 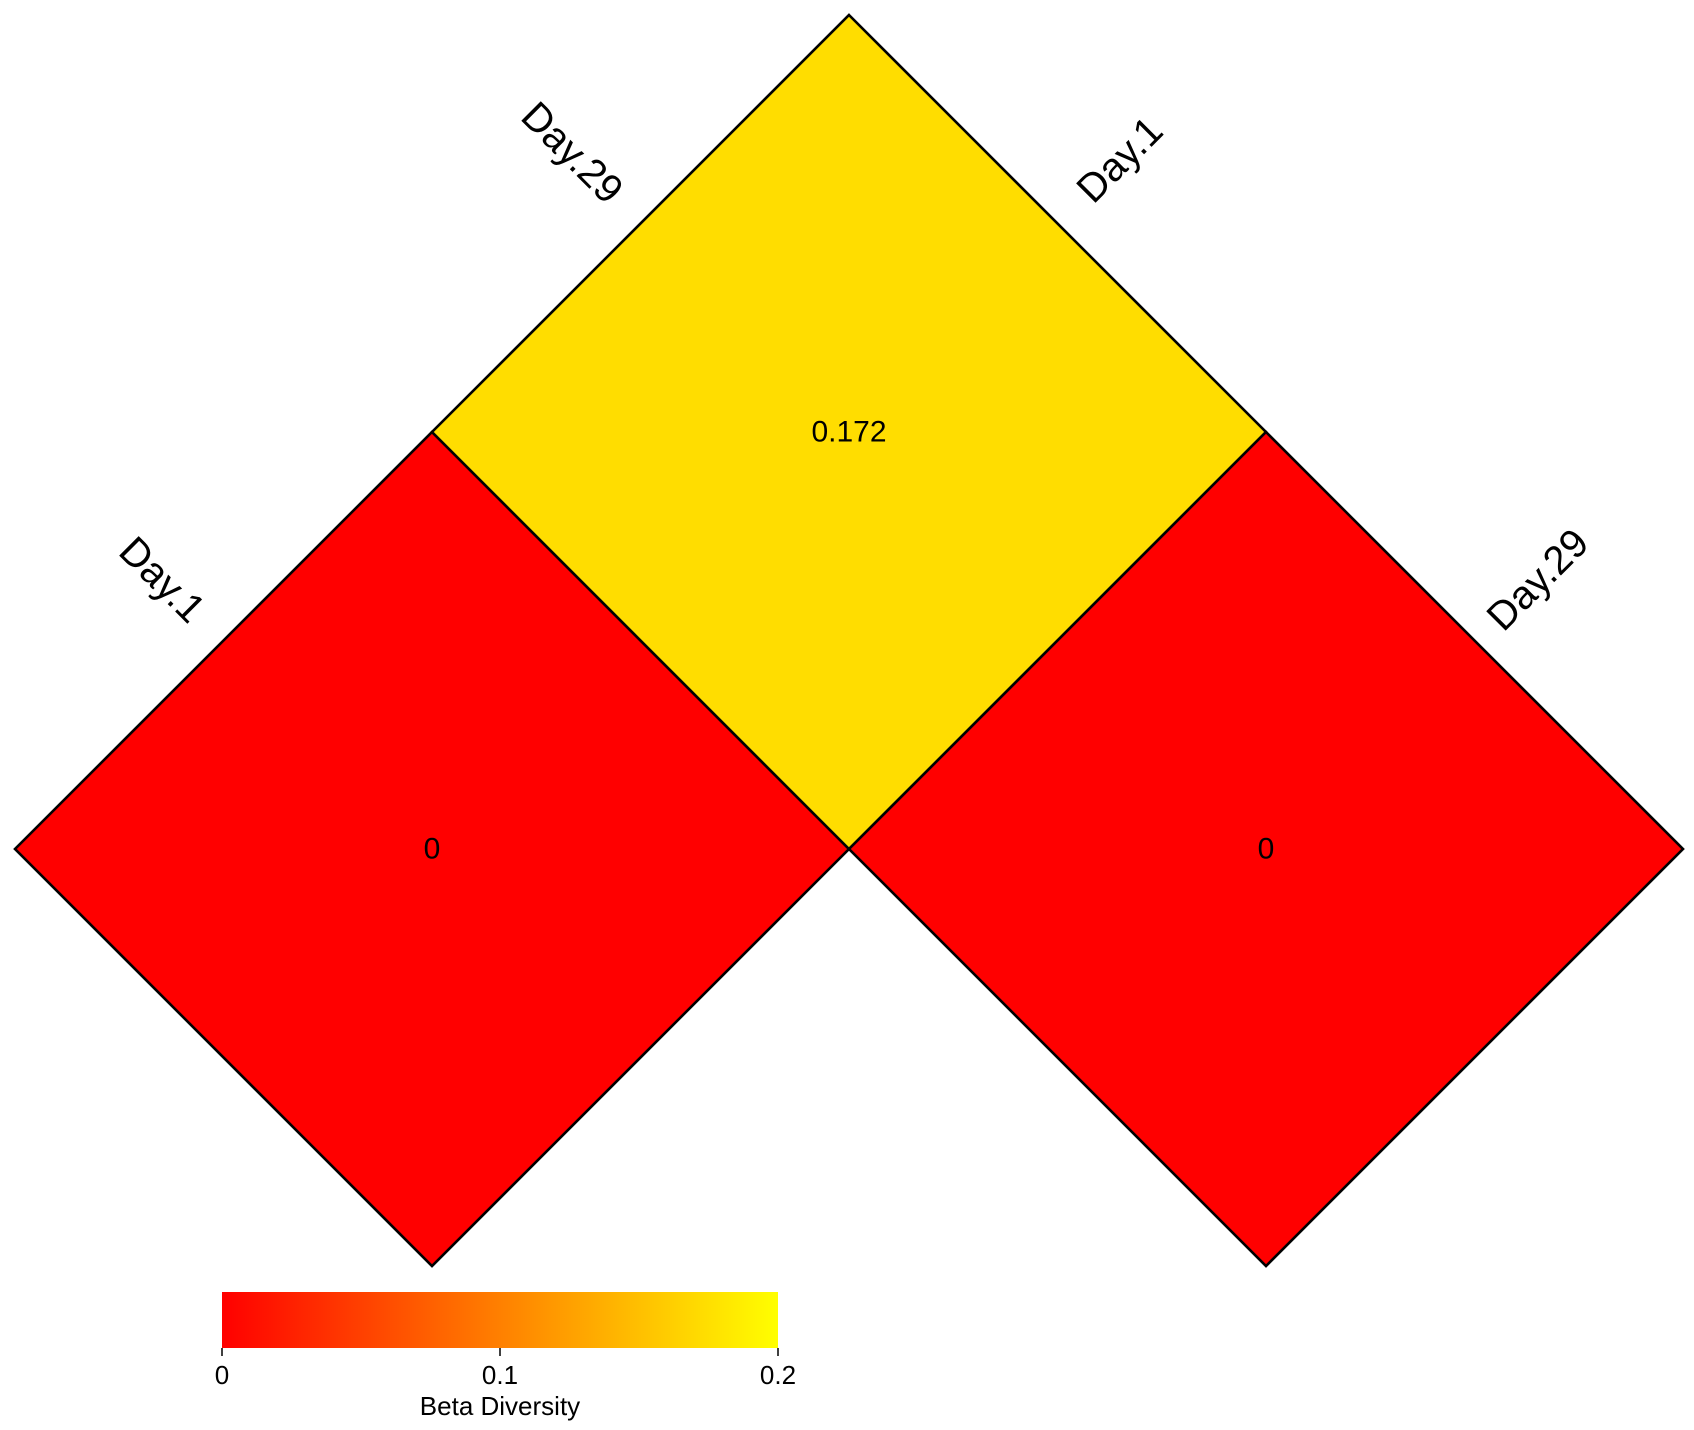 I want to click on legend-tick-label-1: 0.1, so click(x=500, y=1375).